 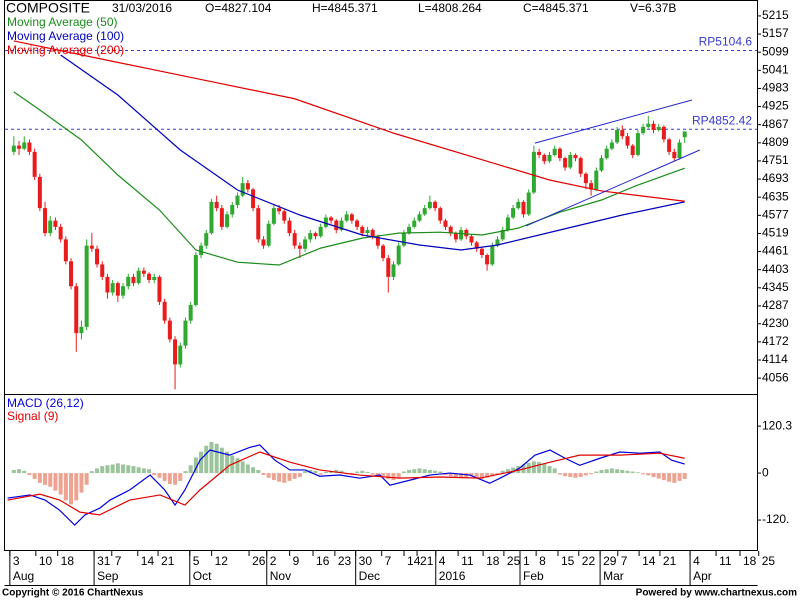 What do you see at coordinates (653, 8) in the screenshot?
I see `header-volume: V=6.37B` at bounding box center [653, 8].